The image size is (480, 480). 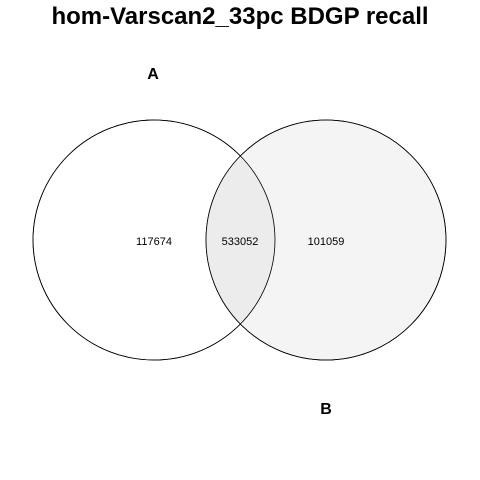 I want to click on intersection-count: 533052, so click(x=240, y=242).